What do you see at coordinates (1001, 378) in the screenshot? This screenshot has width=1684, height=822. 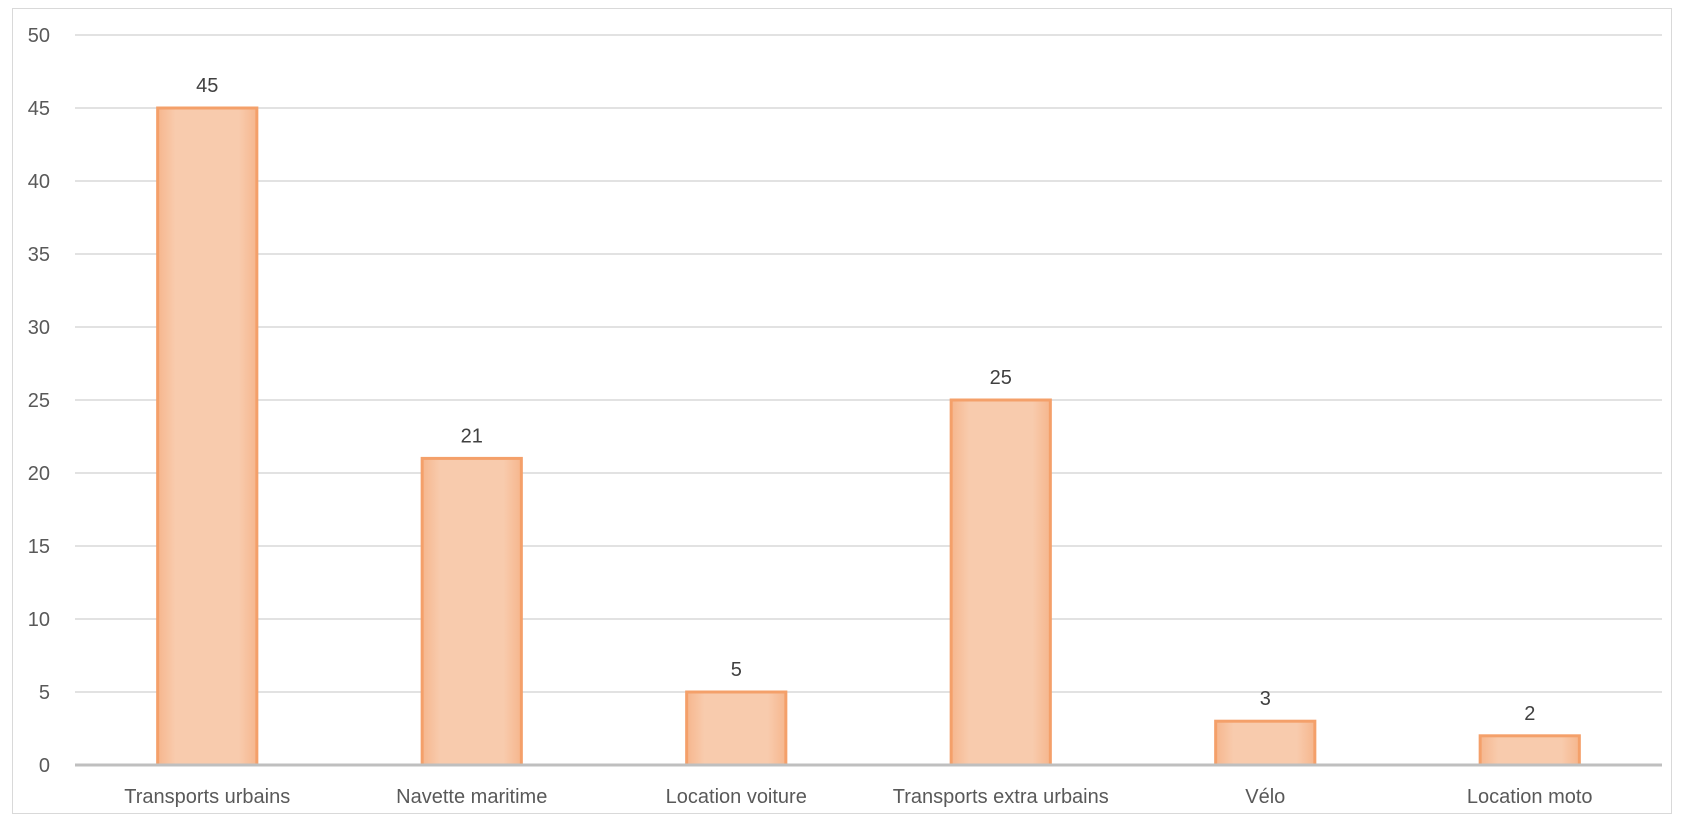 I see `data-label: 25` at bounding box center [1001, 378].